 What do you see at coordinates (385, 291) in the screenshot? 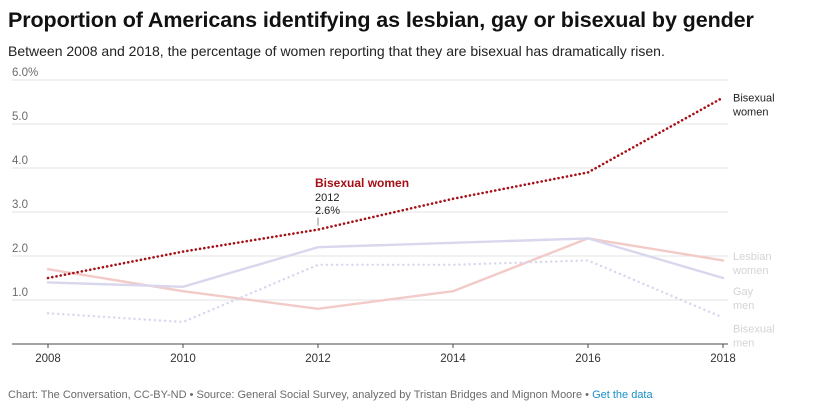
I see `series-line-bisexual-men` at bounding box center [385, 291].